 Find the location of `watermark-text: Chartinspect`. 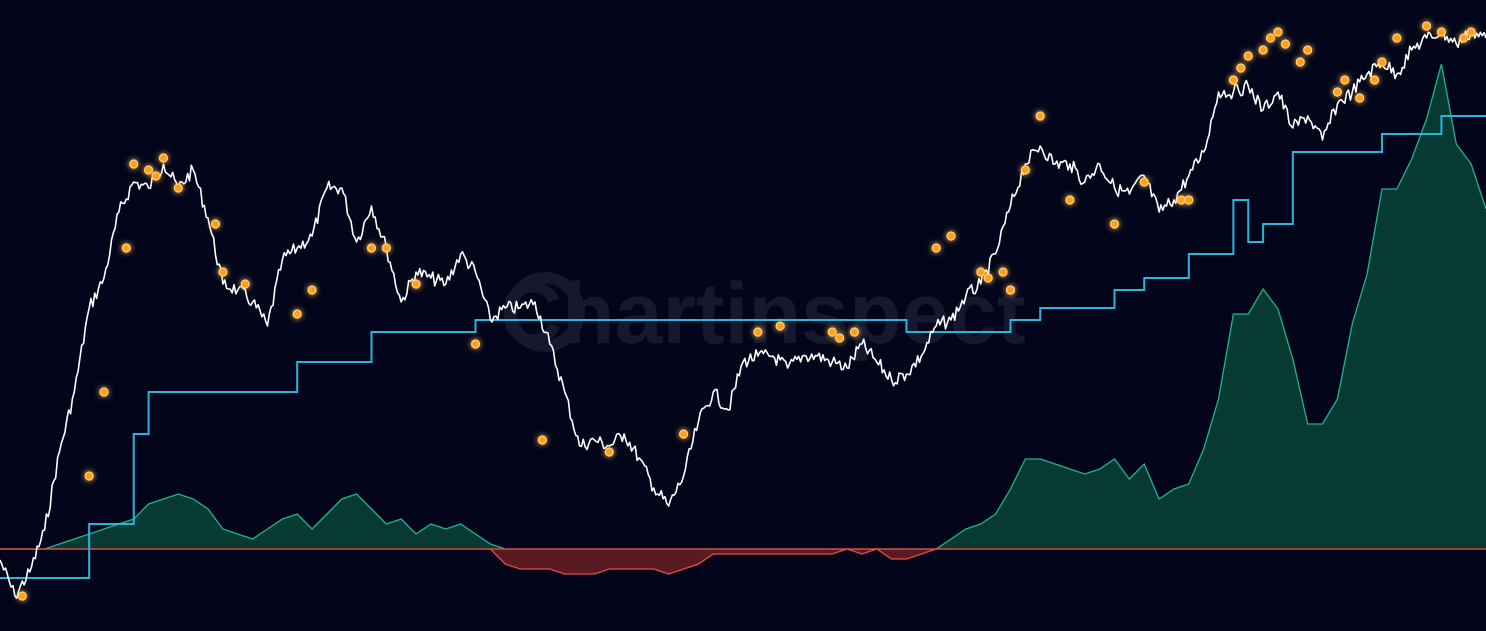

watermark-text: Chartinspect is located at coordinates (763, 314).